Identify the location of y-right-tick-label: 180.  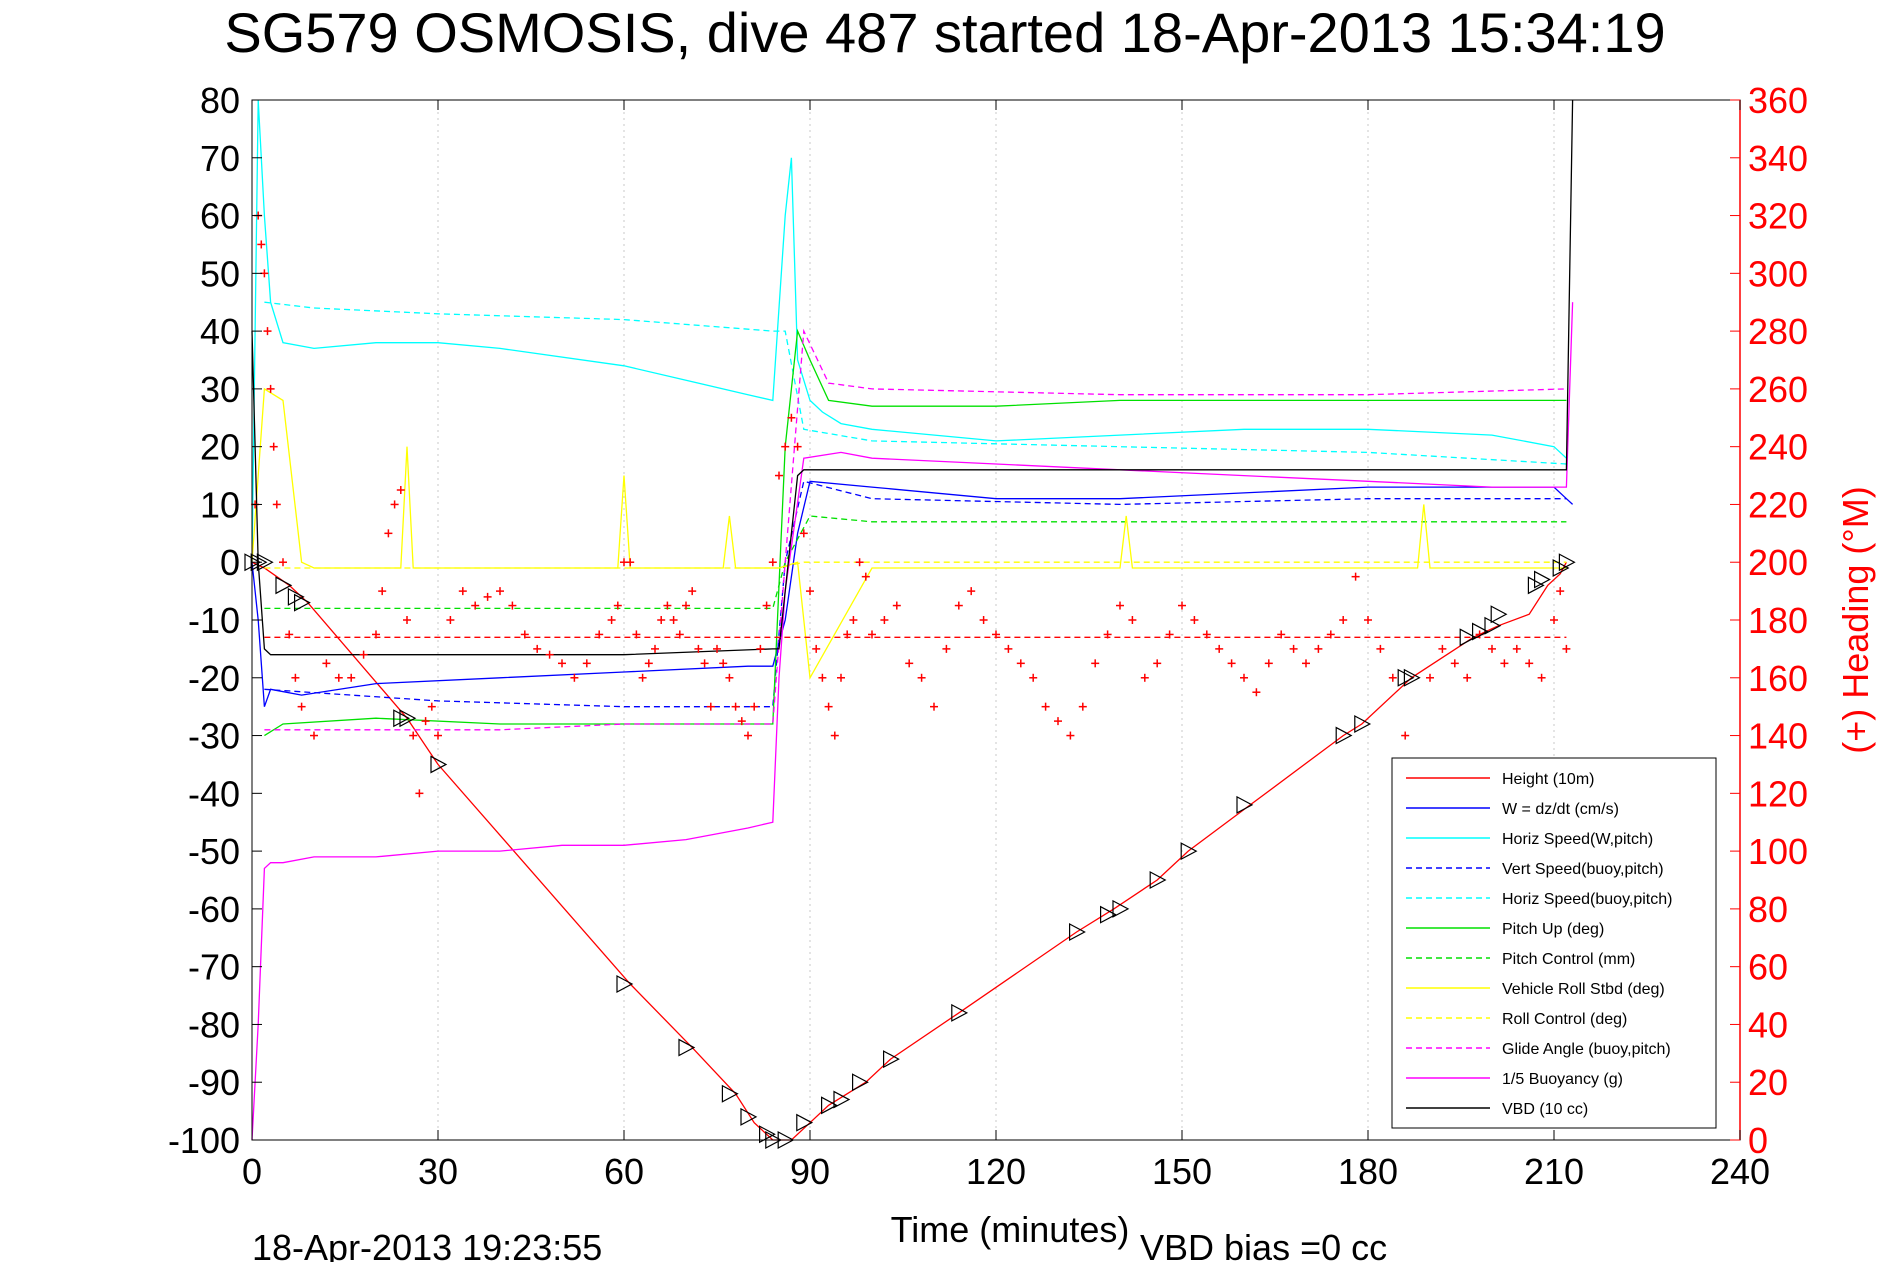
(1778, 620).